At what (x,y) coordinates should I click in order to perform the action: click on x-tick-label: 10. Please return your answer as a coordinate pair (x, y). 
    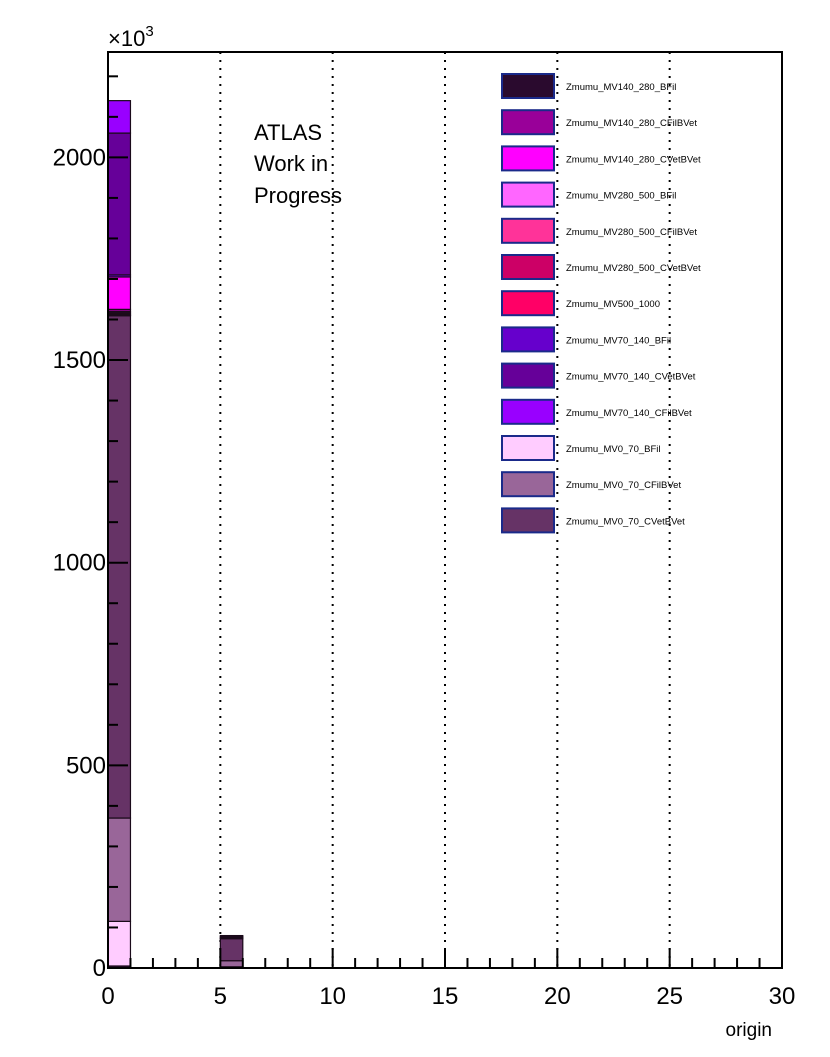
    Looking at the image, I should click on (332, 996).